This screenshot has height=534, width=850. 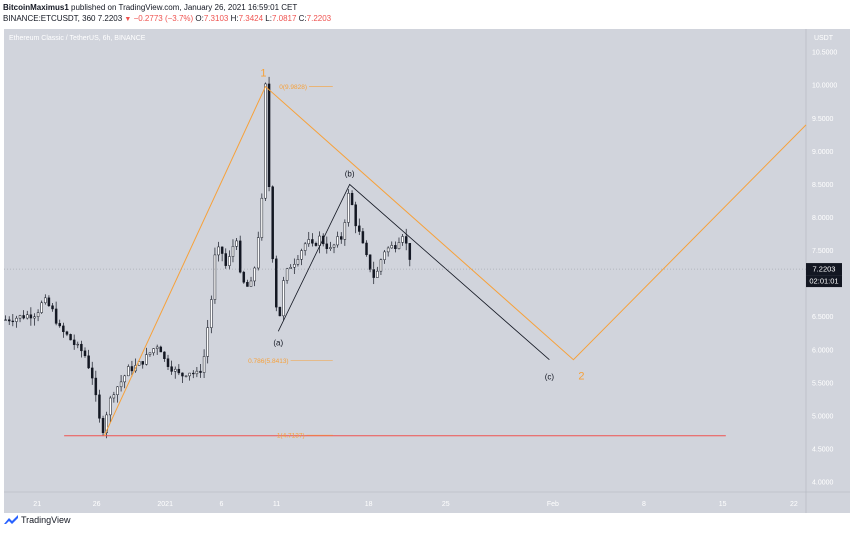 I want to click on footer-brand: TradingView, so click(x=46, y=520).